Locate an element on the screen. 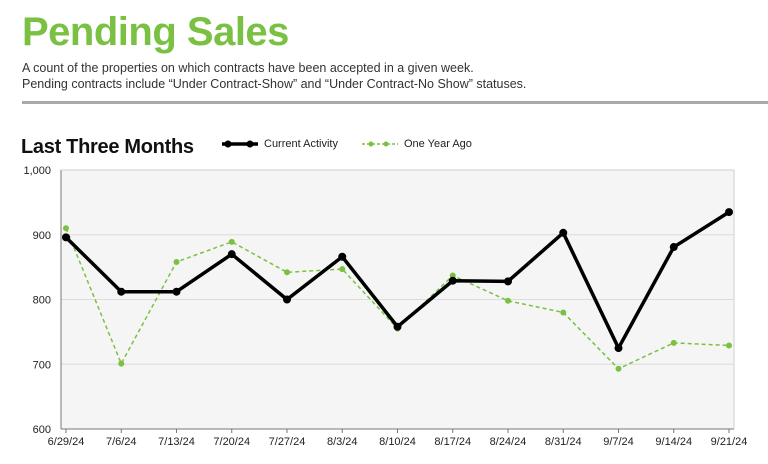  x-tick-label: 7/27/24 is located at coordinates (287, 442).